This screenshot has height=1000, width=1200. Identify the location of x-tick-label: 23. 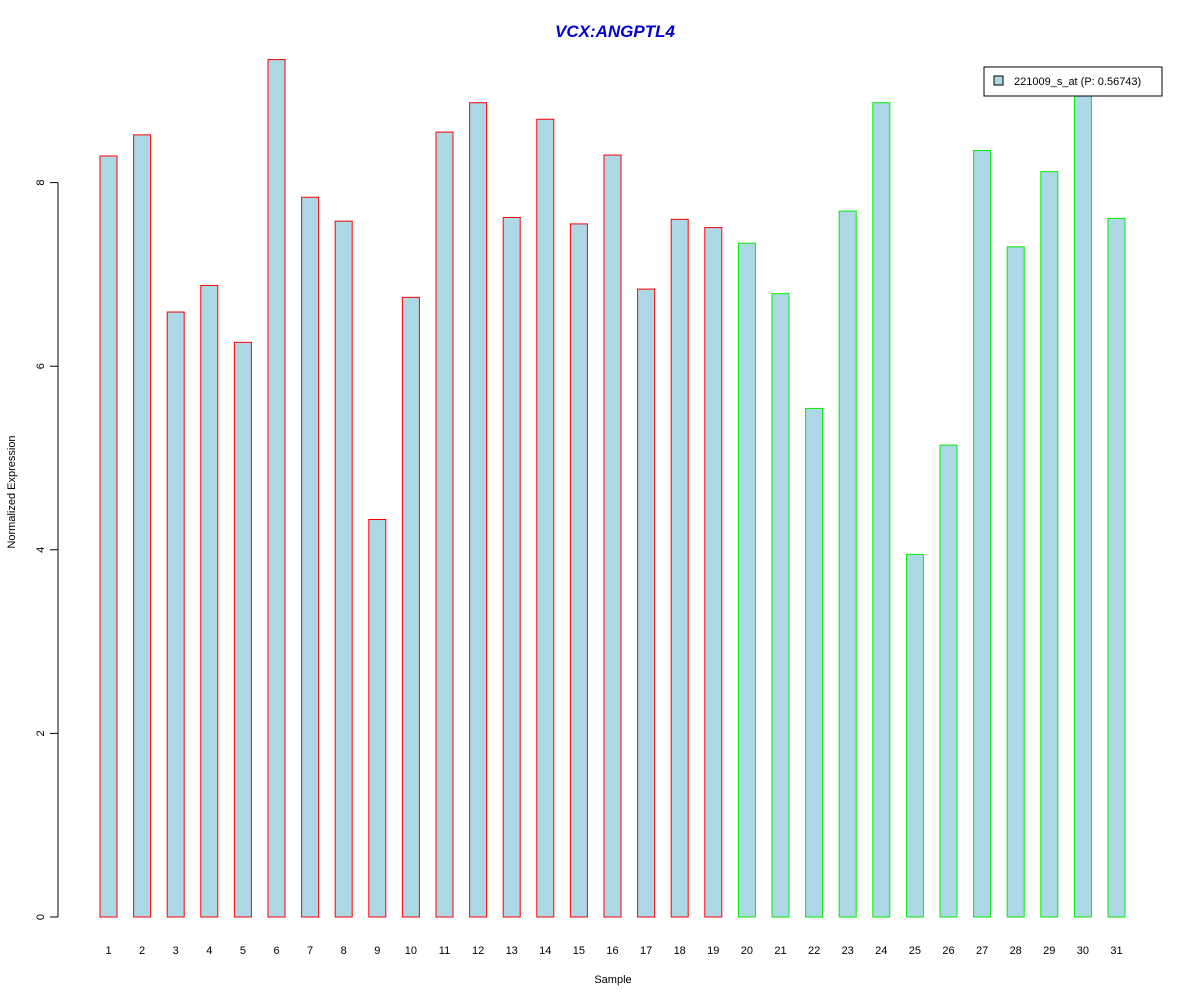
(848, 951).